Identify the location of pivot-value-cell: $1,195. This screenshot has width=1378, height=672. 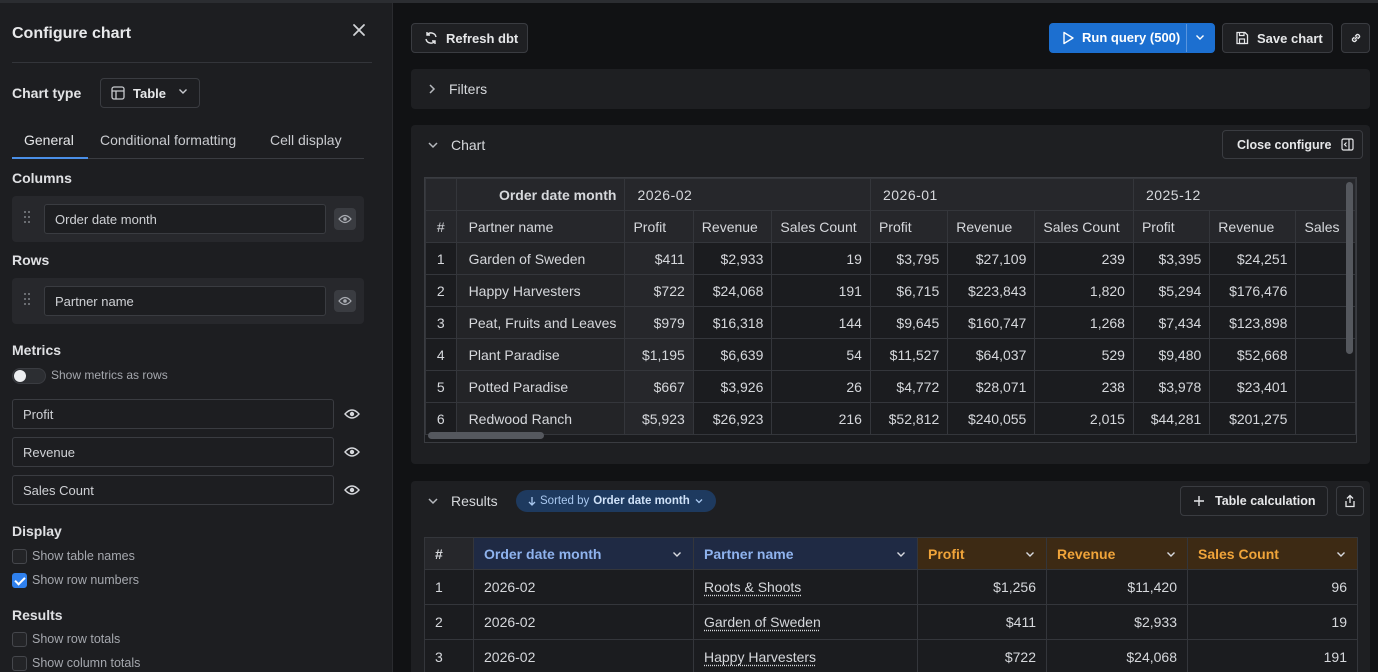
(659, 355).